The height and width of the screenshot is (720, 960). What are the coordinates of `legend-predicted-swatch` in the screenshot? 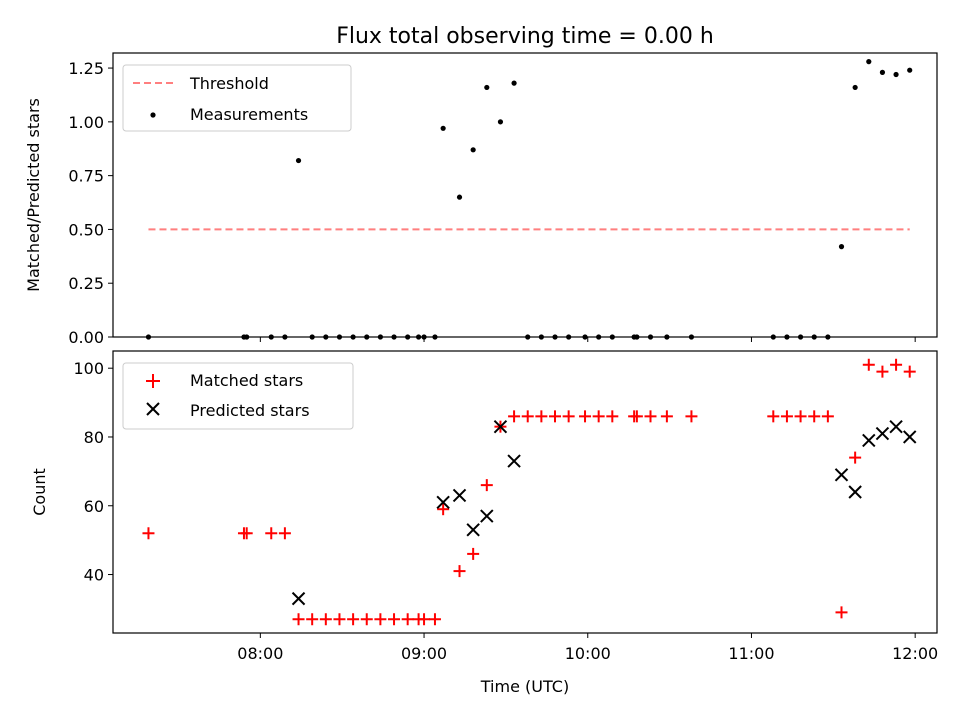 It's located at (153, 409).